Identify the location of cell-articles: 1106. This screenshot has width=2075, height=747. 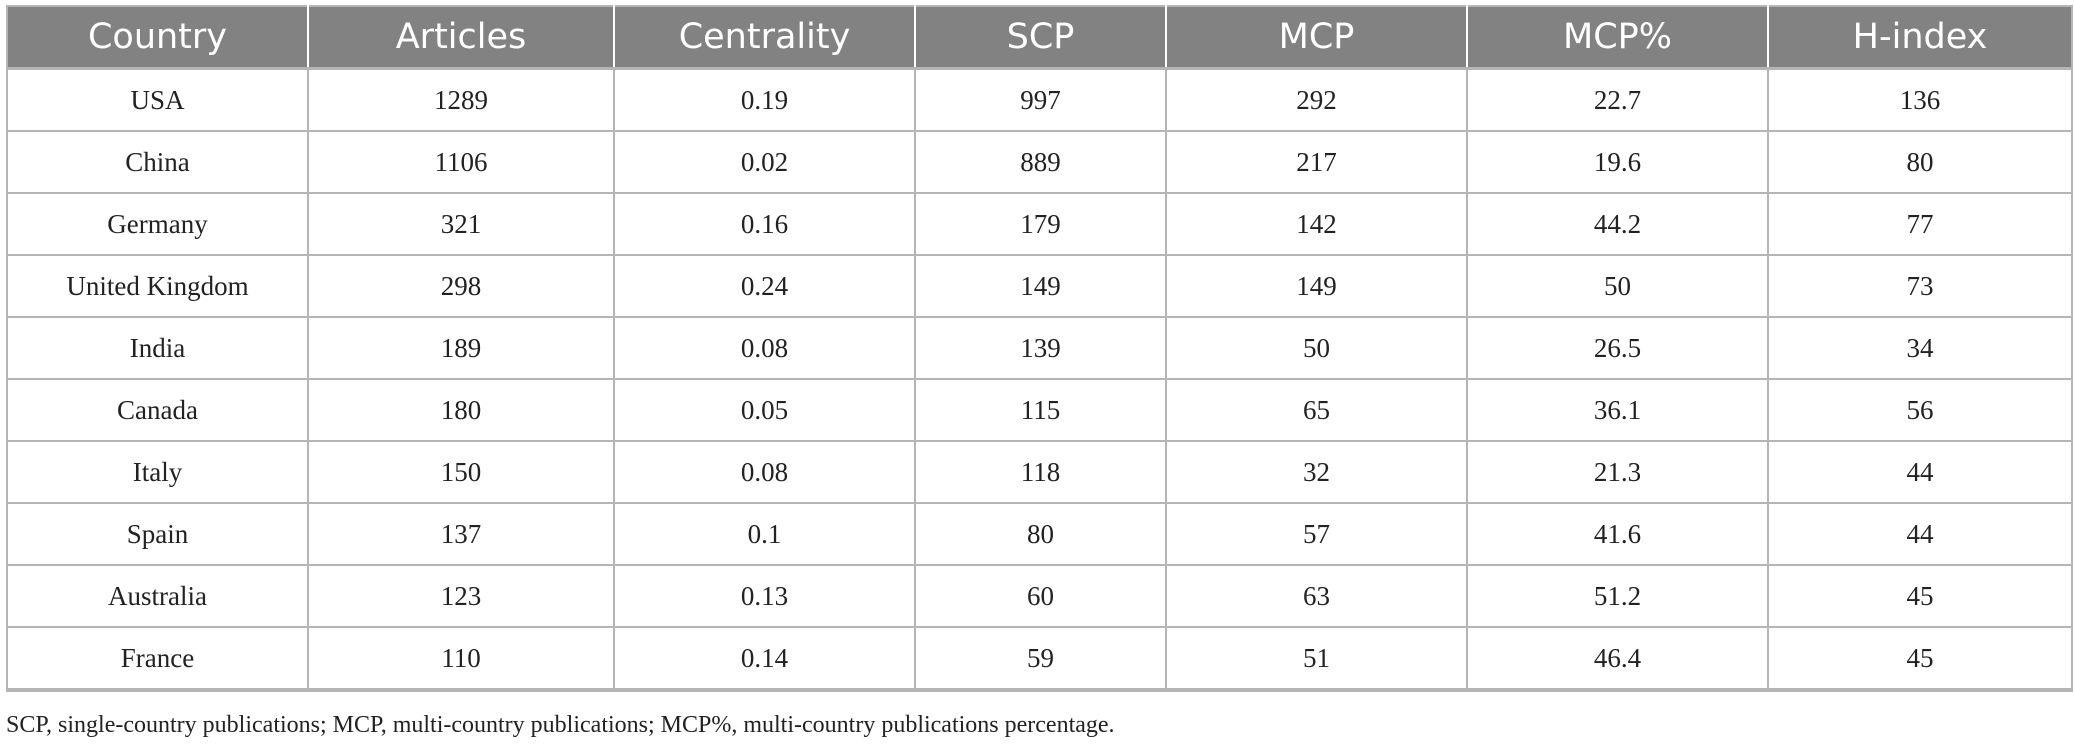
(461, 162).